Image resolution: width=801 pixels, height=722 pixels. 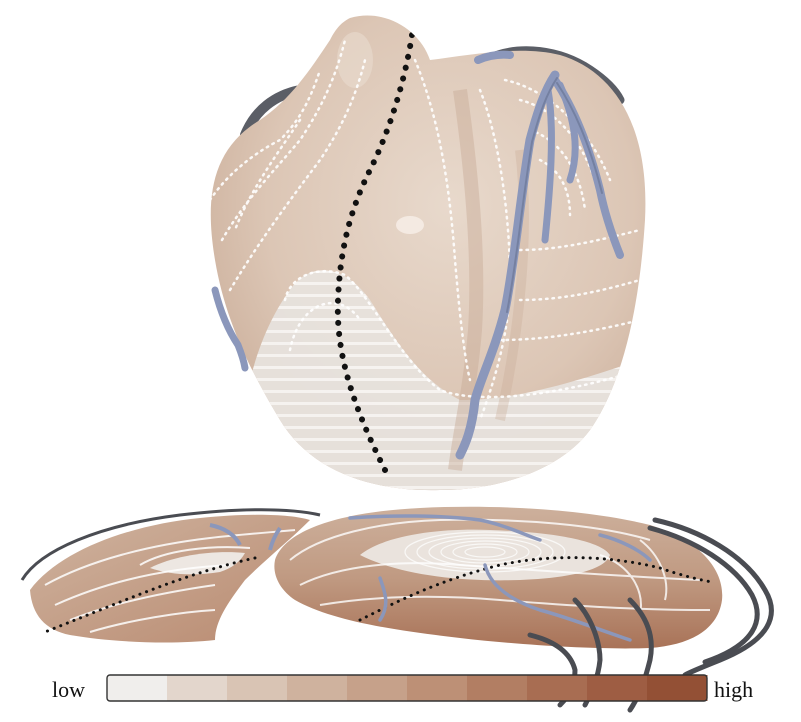 What do you see at coordinates (374, 252) in the screenshot?
I see `black-dotted-path` at bounding box center [374, 252].